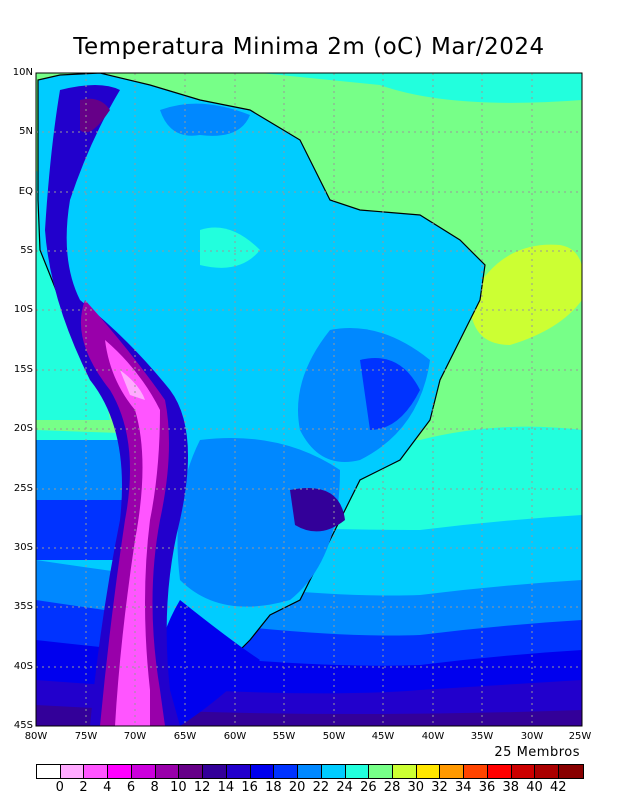 The image size is (618, 800). What do you see at coordinates (439, 787) in the screenshot?
I see `colorbar-label: 32` at bounding box center [439, 787].